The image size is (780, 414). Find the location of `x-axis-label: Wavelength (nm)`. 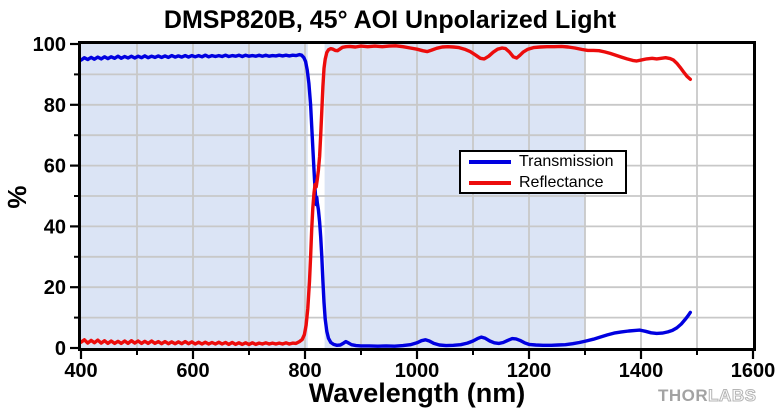

x-axis-label: Wavelength (nm) is located at coordinates (417, 393).